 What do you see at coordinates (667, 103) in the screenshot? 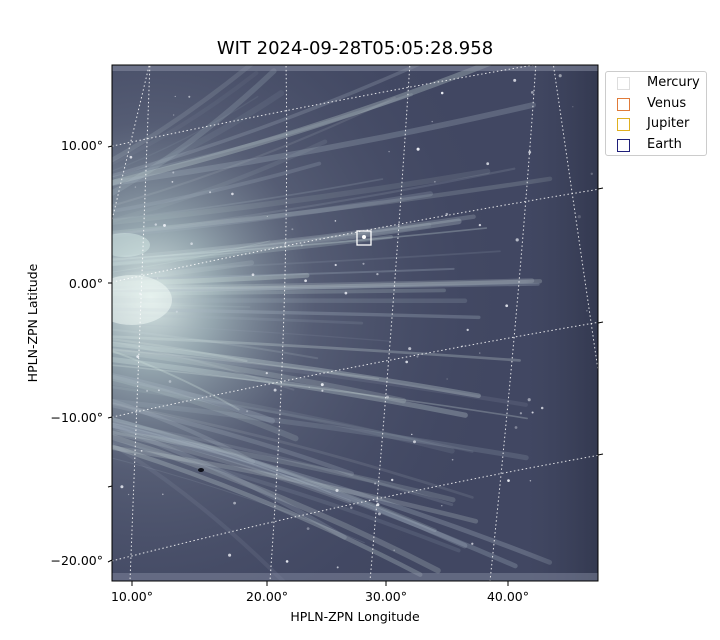
I see `legend-label: Venus` at bounding box center [667, 103].